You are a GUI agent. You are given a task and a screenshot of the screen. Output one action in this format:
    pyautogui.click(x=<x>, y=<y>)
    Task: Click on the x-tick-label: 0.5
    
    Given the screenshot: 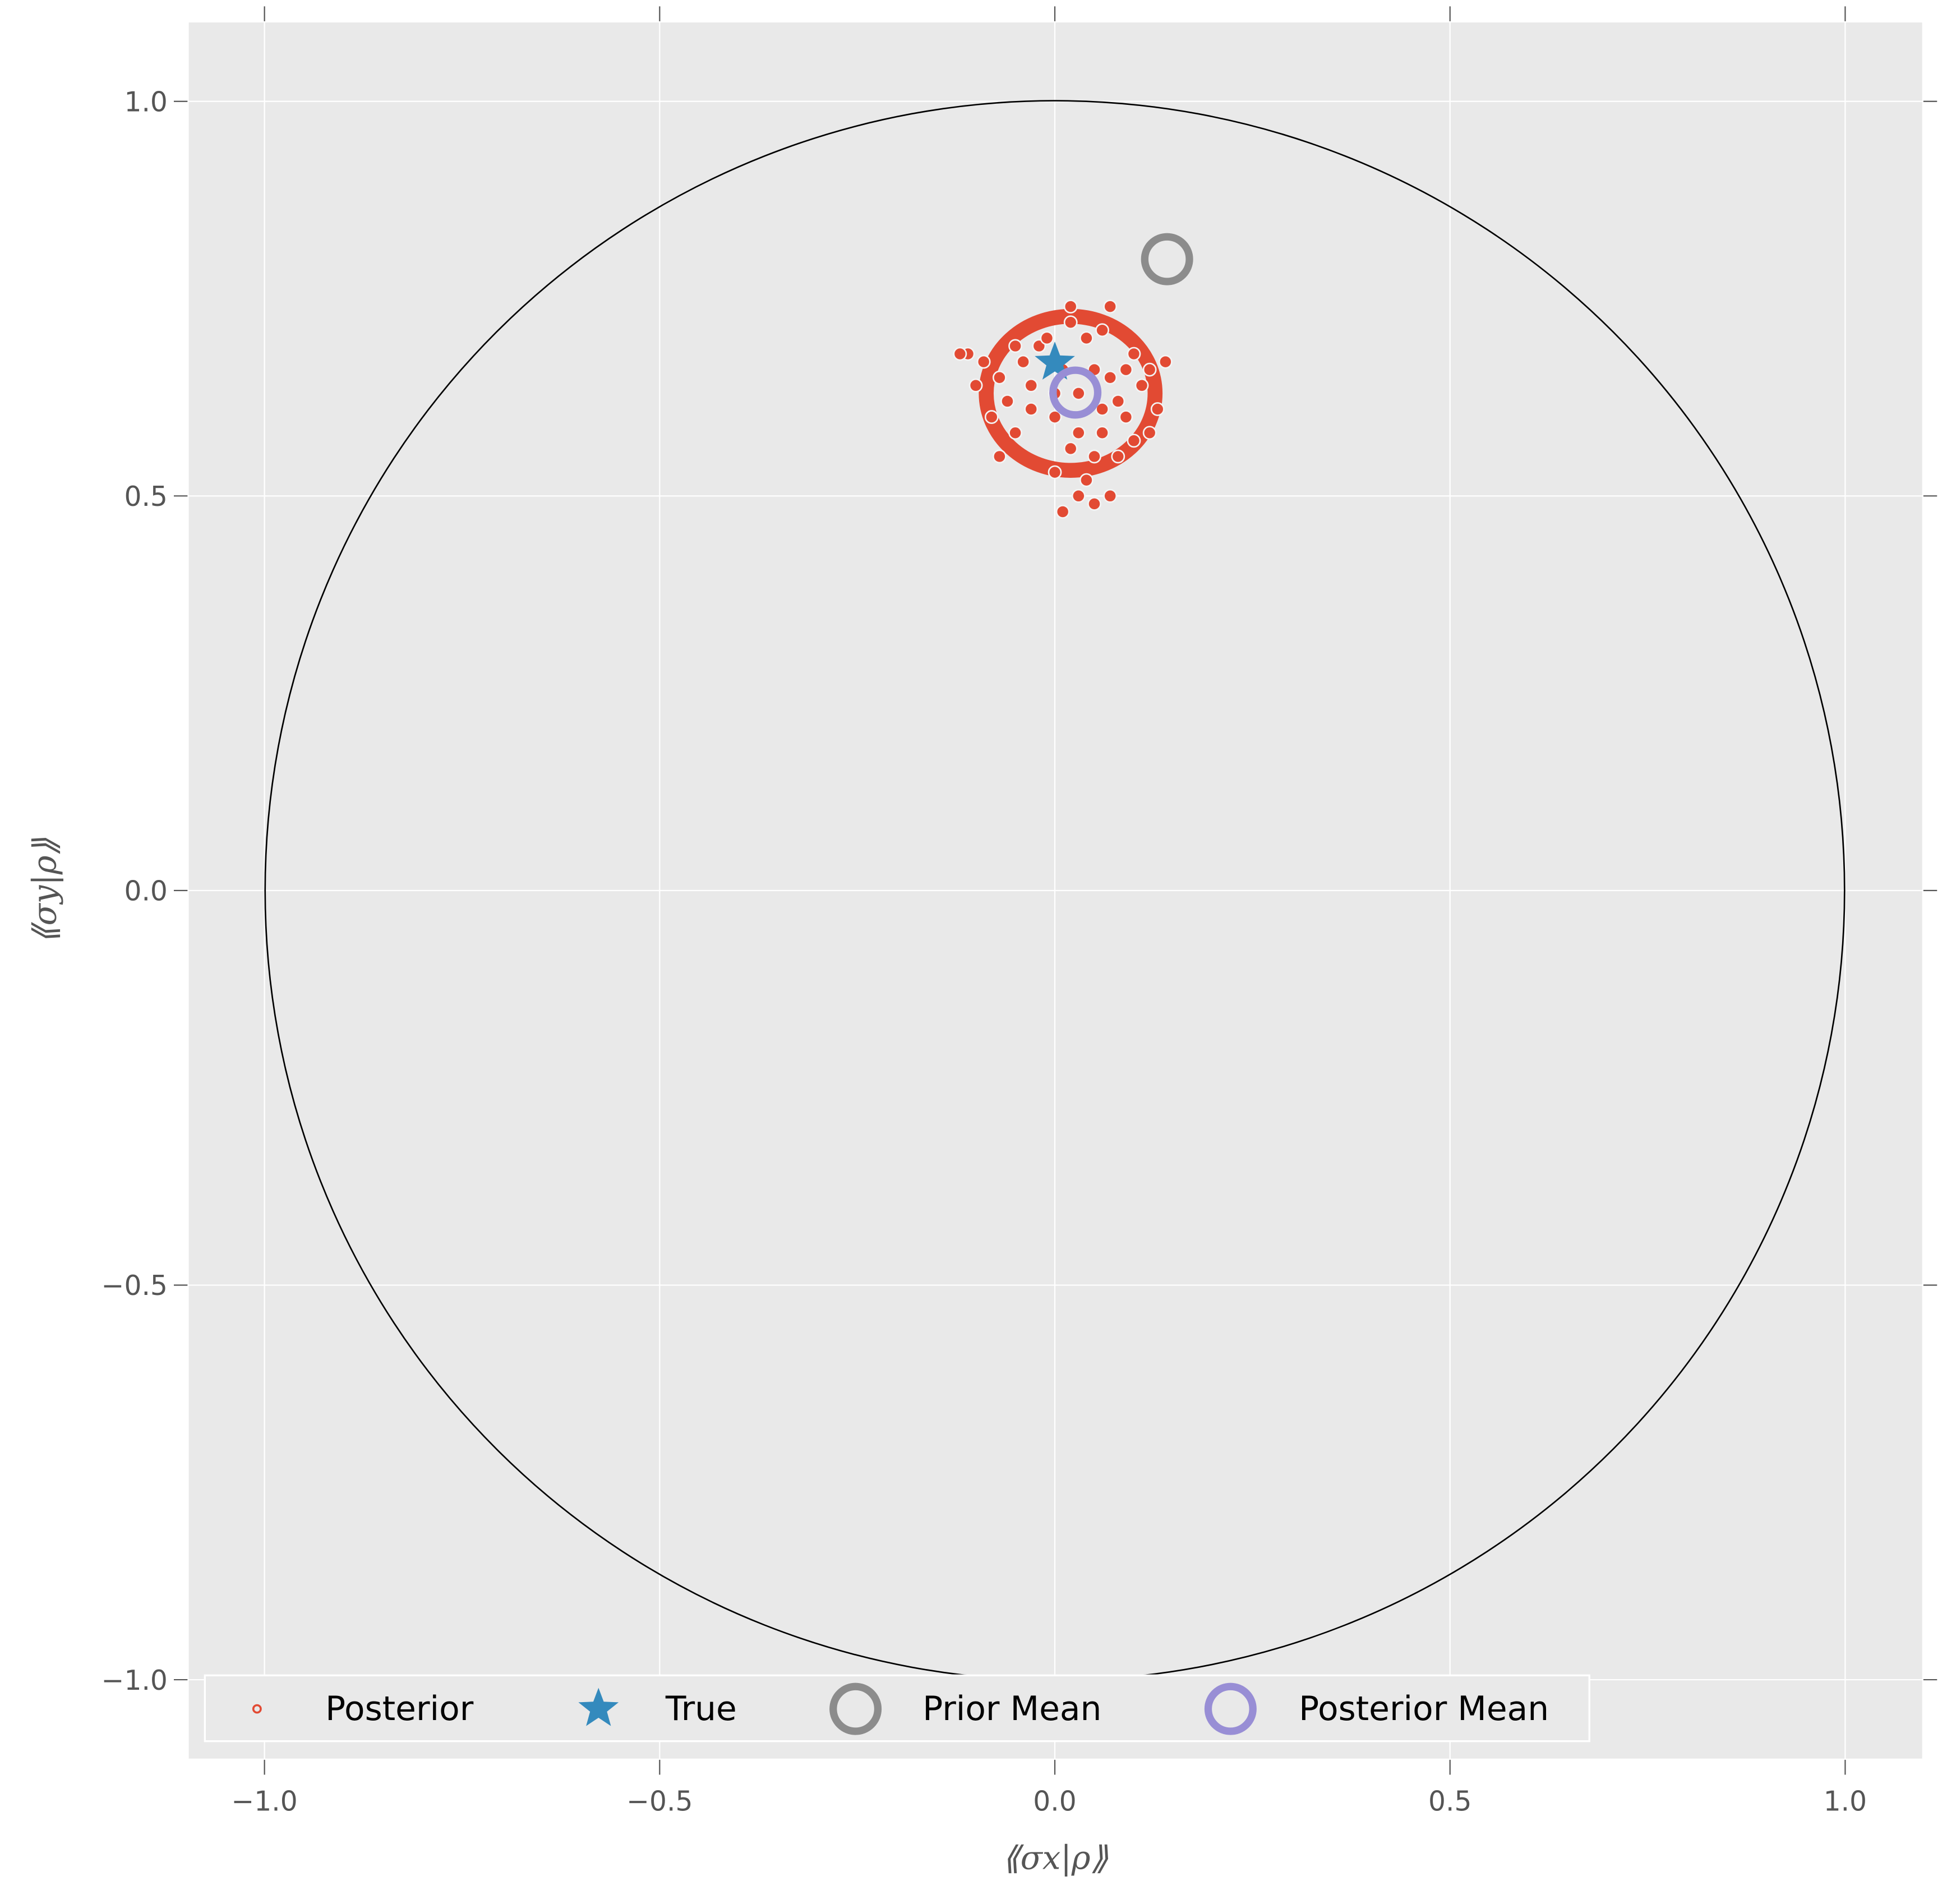 What is the action you would take?
    pyautogui.click(x=1450, y=1802)
    